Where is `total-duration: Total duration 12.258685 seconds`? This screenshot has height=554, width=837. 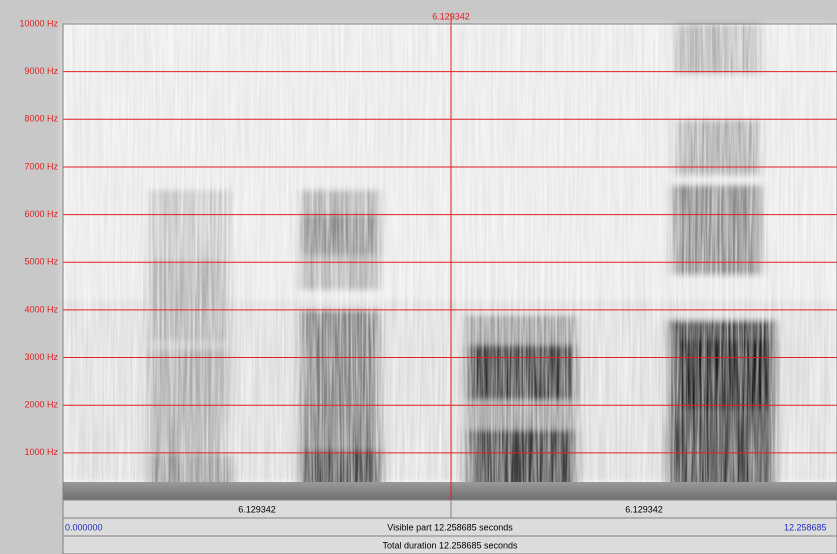 total-duration: Total duration 12.258685 seconds is located at coordinates (450, 545).